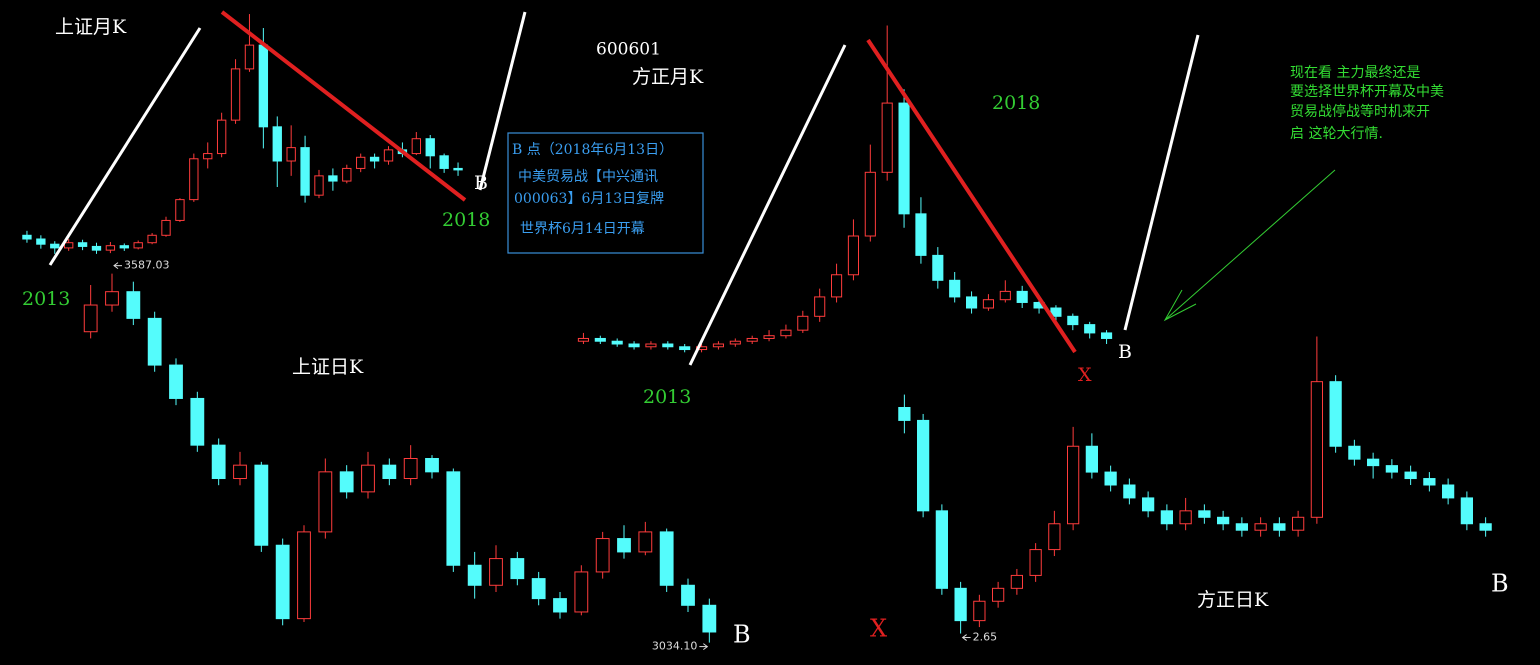  Describe the element at coordinates (1250, 245) in the screenshot. I see `arrow` at that location.